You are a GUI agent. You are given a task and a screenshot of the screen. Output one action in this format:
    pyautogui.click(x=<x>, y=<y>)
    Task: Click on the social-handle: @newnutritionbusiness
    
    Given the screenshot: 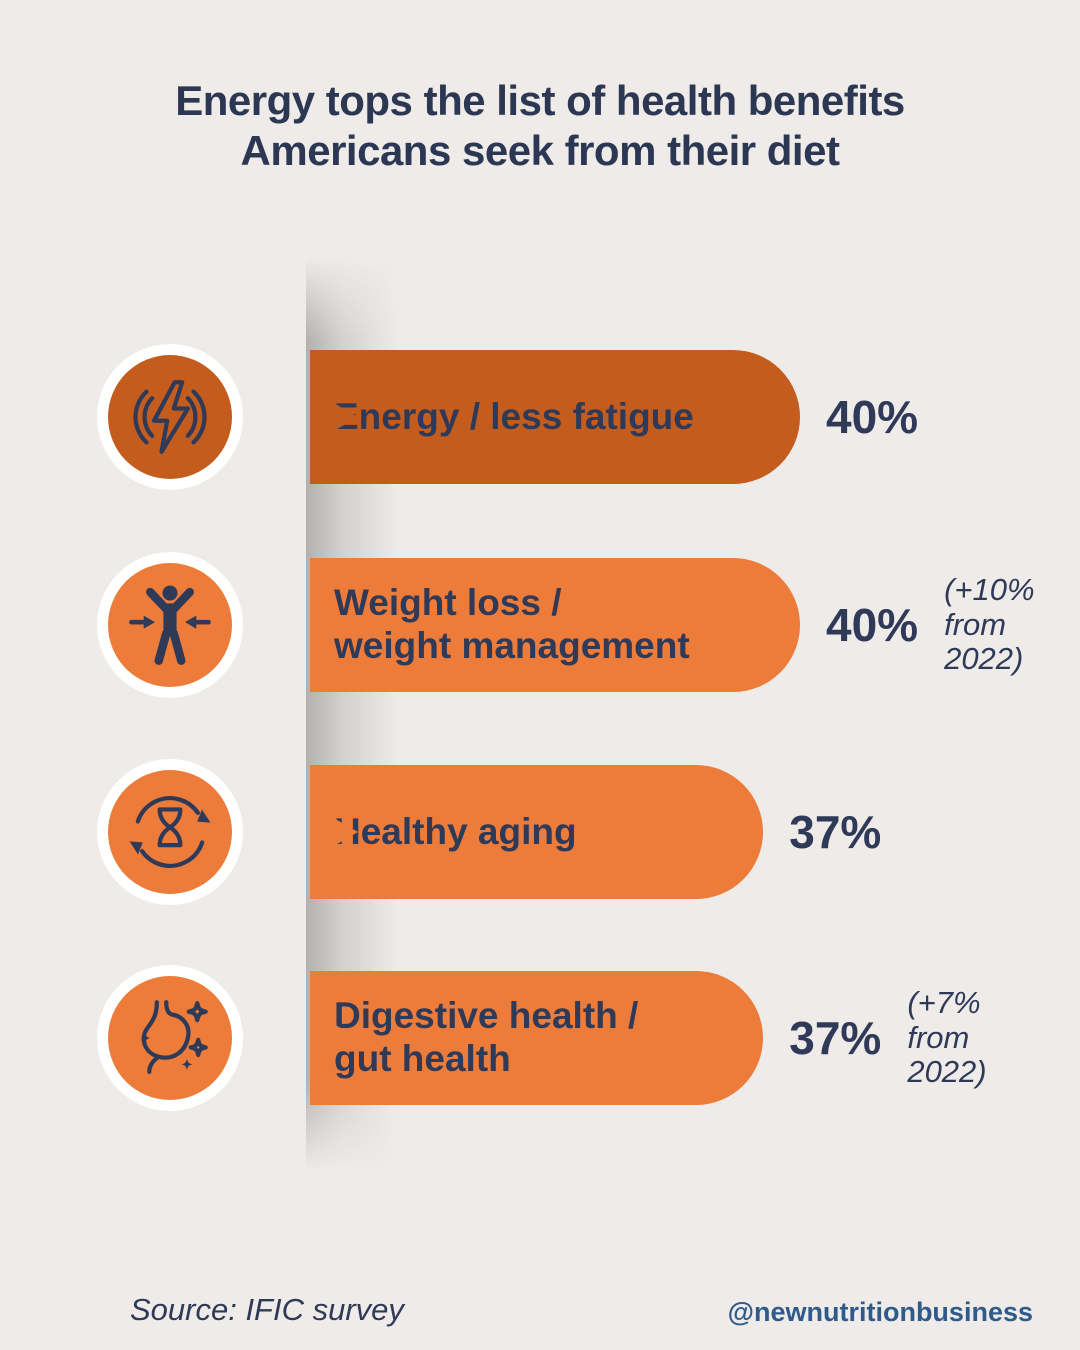 What is the action you would take?
    pyautogui.click(x=880, y=1312)
    